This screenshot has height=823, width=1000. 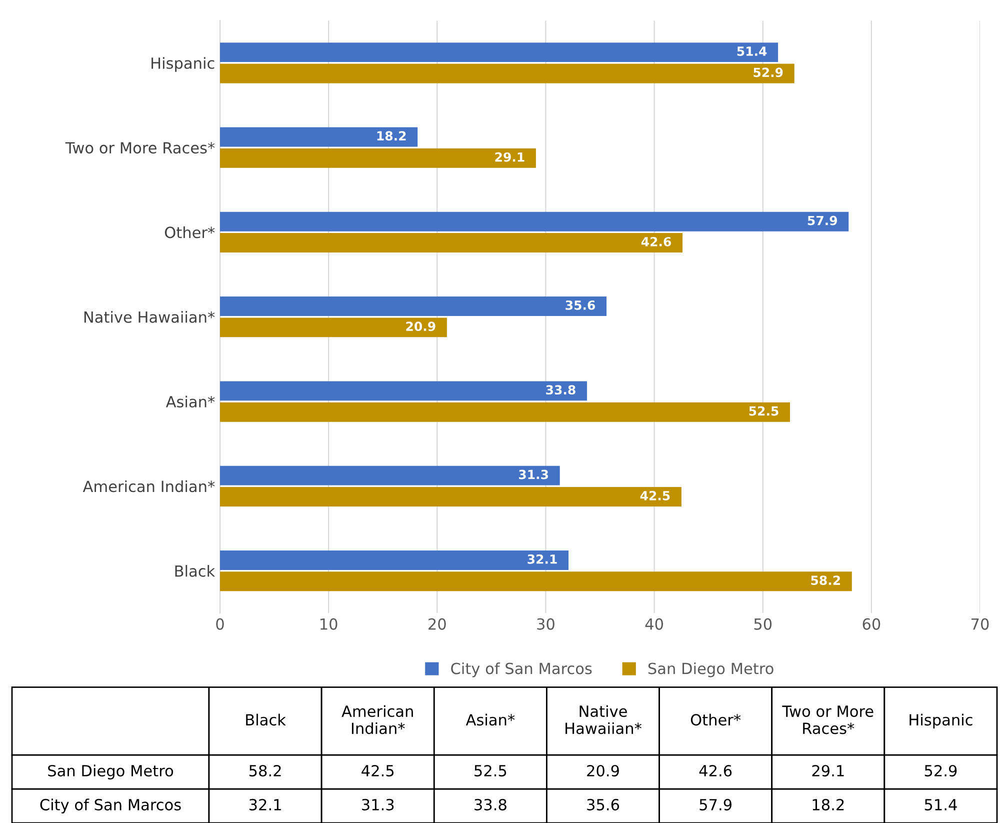 I want to click on x-tick-label: 60, so click(x=871, y=624).